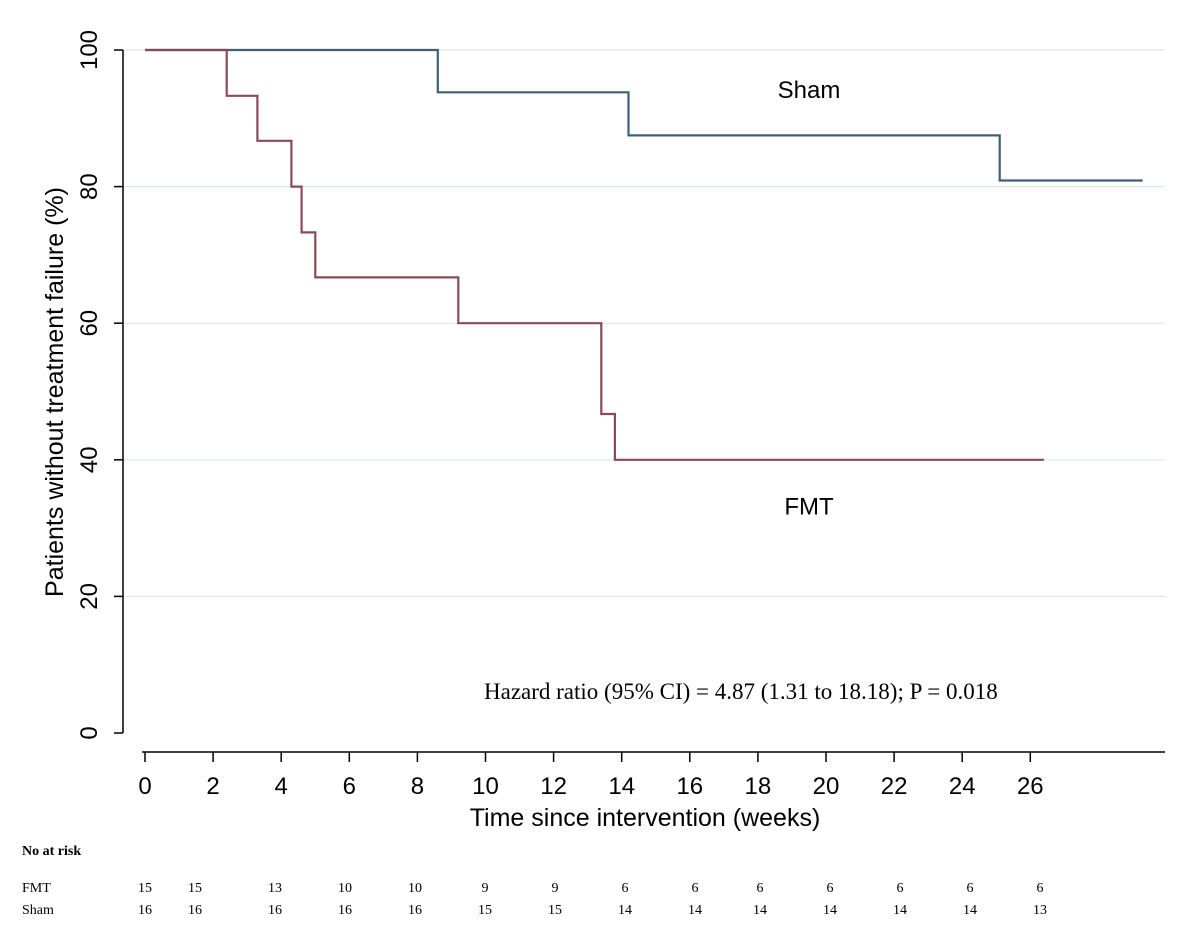 The width and height of the screenshot is (1200, 930). Describe the element at coordinates (689, 786) in the screenshot. I see `x-tick-label: 16` at that location.